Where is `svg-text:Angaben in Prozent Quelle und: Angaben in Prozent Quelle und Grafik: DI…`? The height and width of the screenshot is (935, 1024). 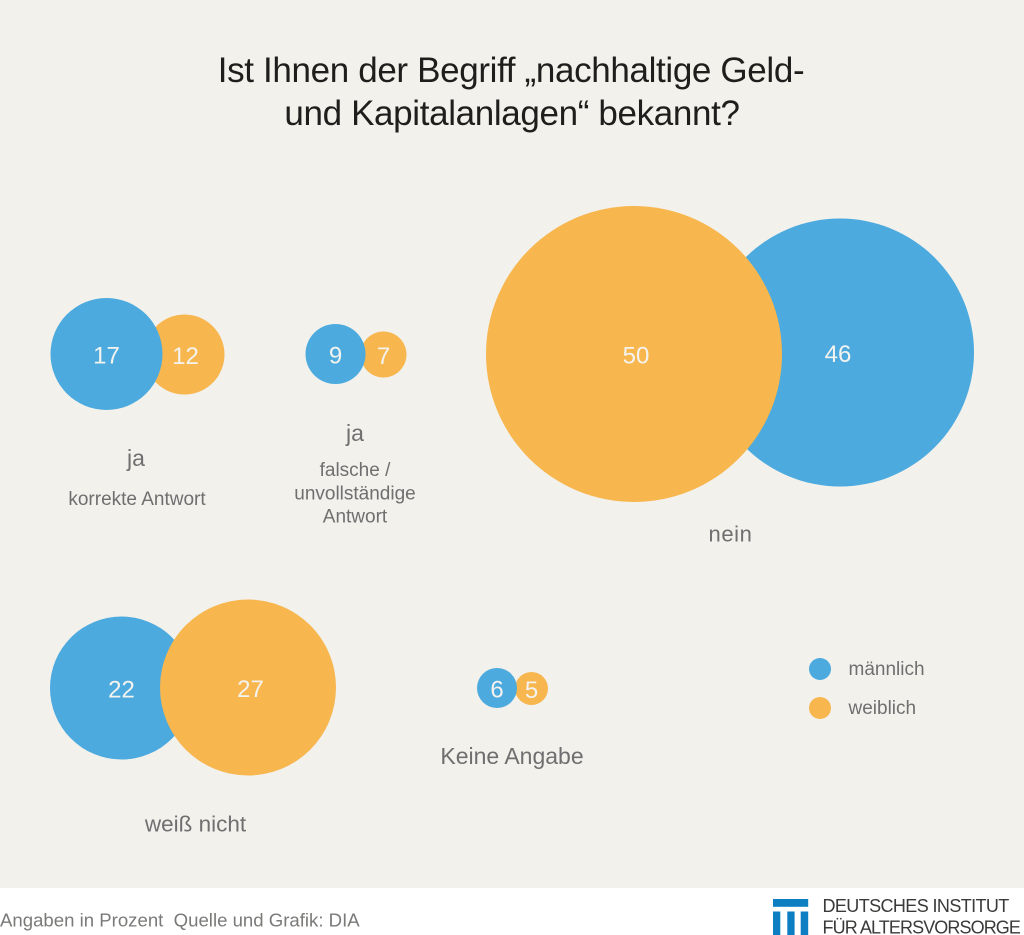 svg-text:Angaben in Prozent Quelle und: Angaben in Prozent Quelle und Grafik: DI… is located at coordinates (180, 920).